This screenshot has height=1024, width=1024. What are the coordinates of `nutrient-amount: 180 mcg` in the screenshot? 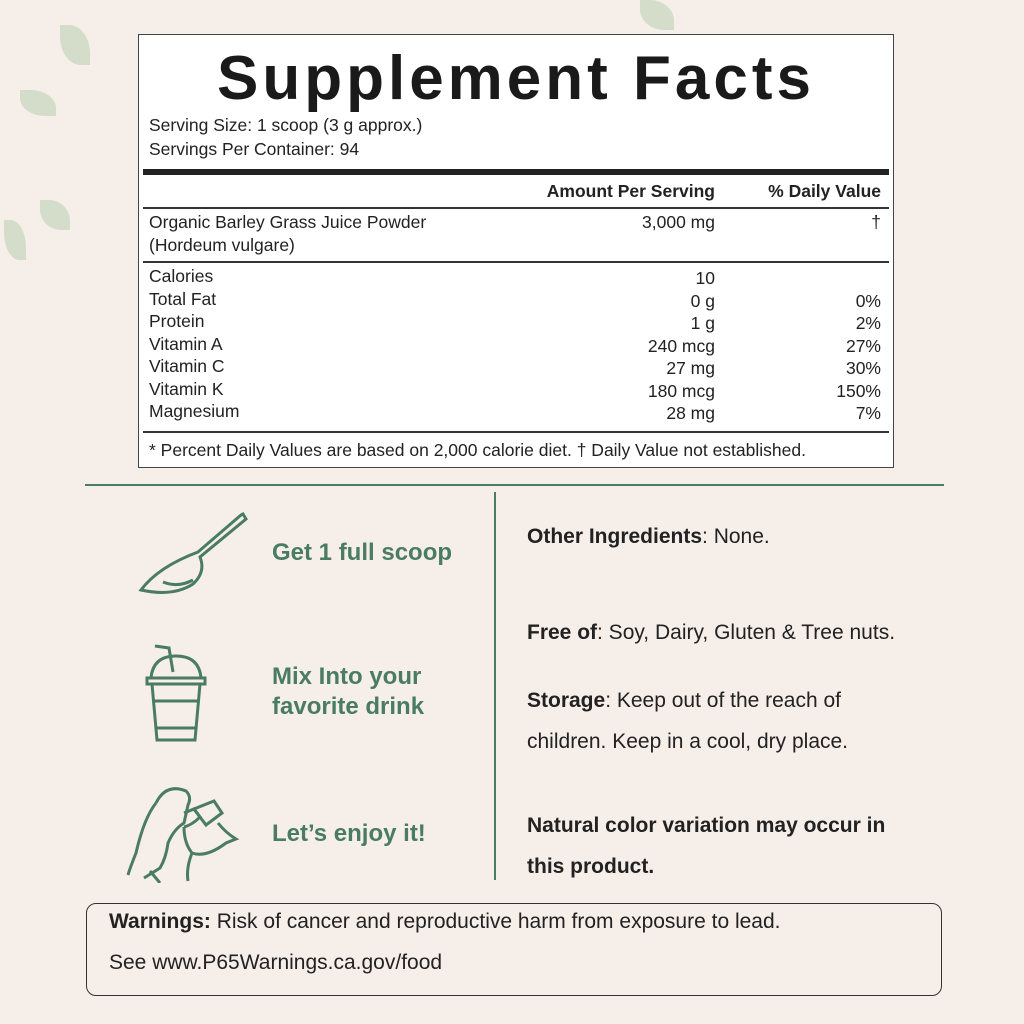 It's located at (681, 390).